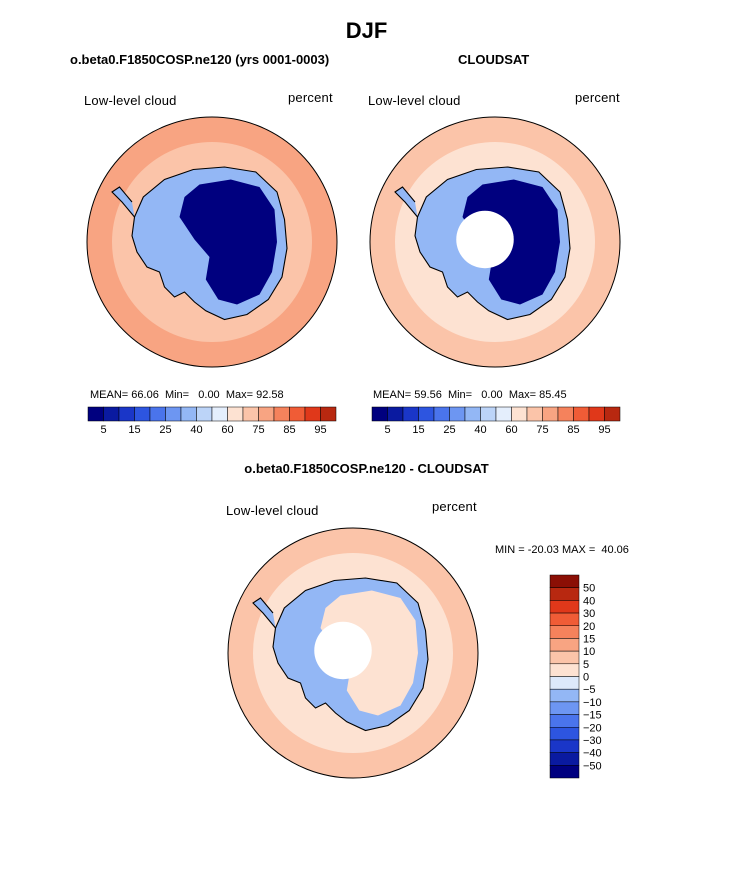  What do you see at coordinates (592, 716) in the screenshot?
I see `colorbar-tick-label: −15` at bounding box center [592, 716].